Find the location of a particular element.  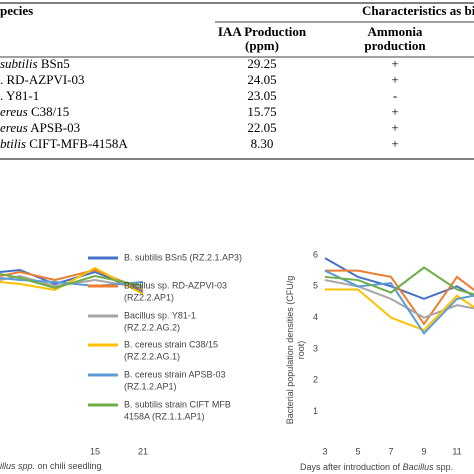

species-cell-part: . Y81-1 is located at coordinates (19, 95).